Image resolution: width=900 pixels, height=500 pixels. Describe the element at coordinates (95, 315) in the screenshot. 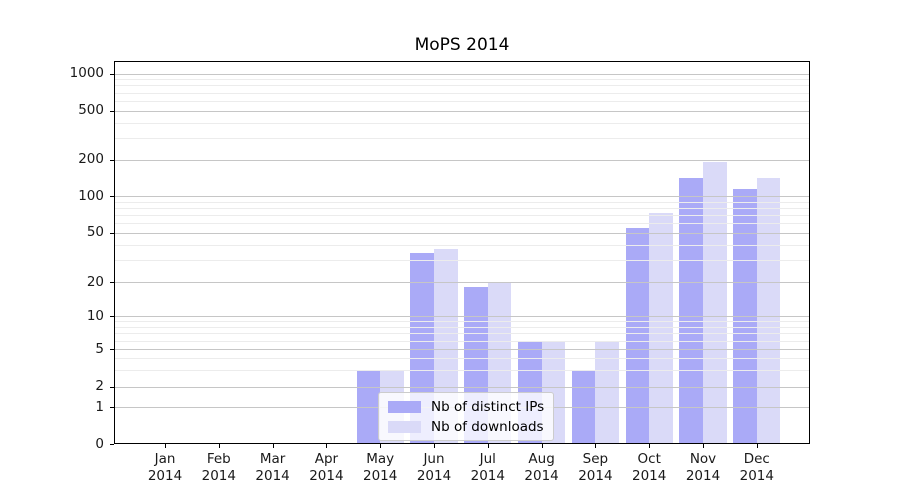

I see `y-tick-label-10: 10` at that location.